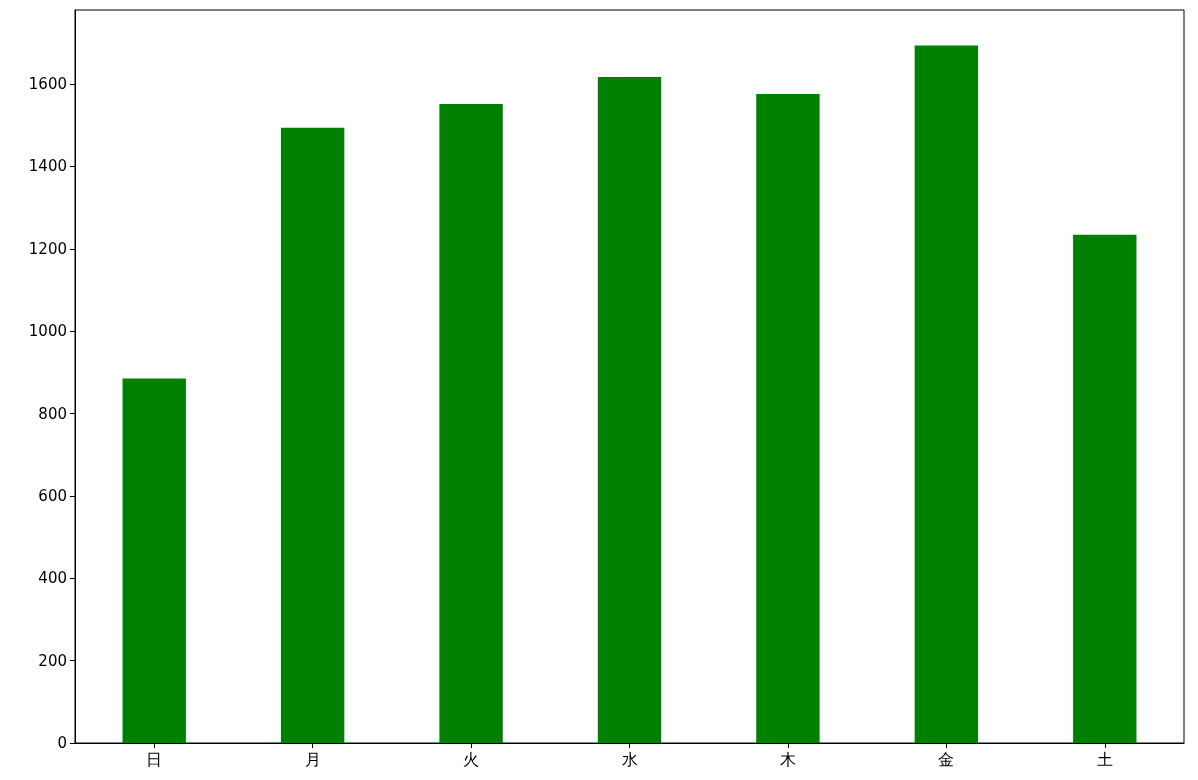 The image size is (1198, 780). I want to click on x-tick-label: 日, so click(154, 759).